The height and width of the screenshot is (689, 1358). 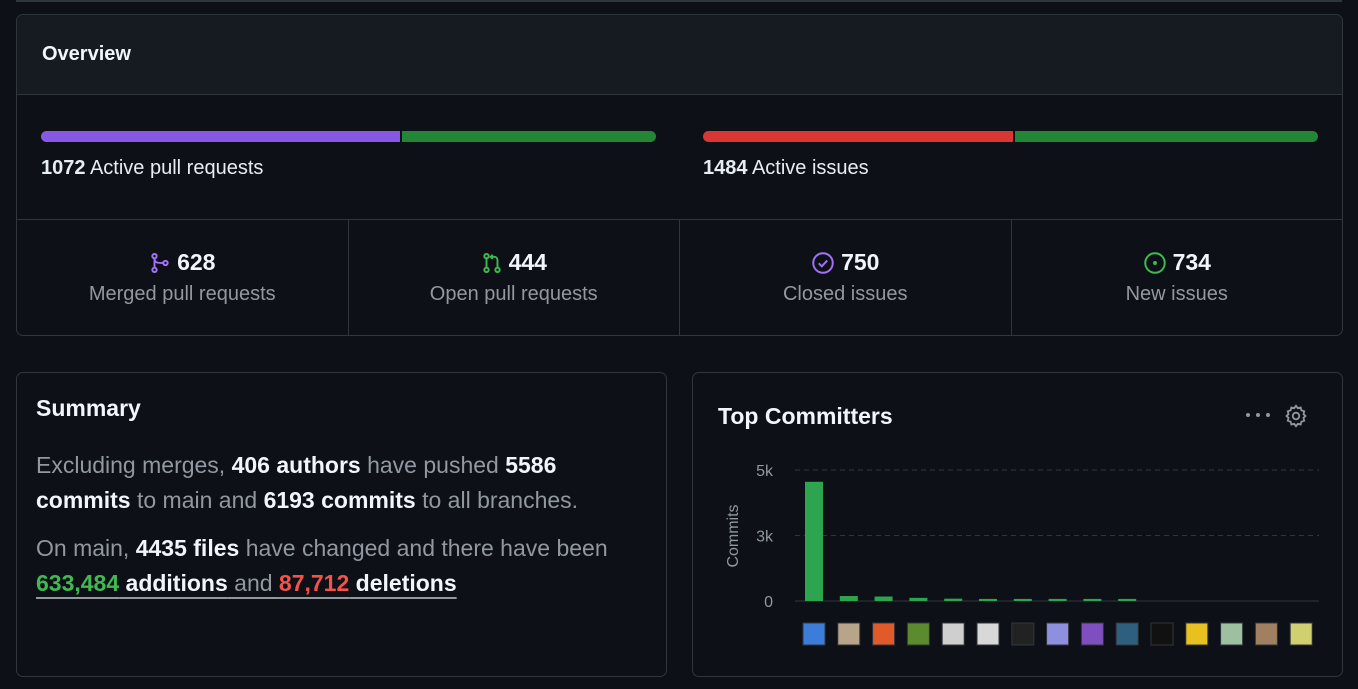 I want to click on merged-segment, so click(x=221, y=136).